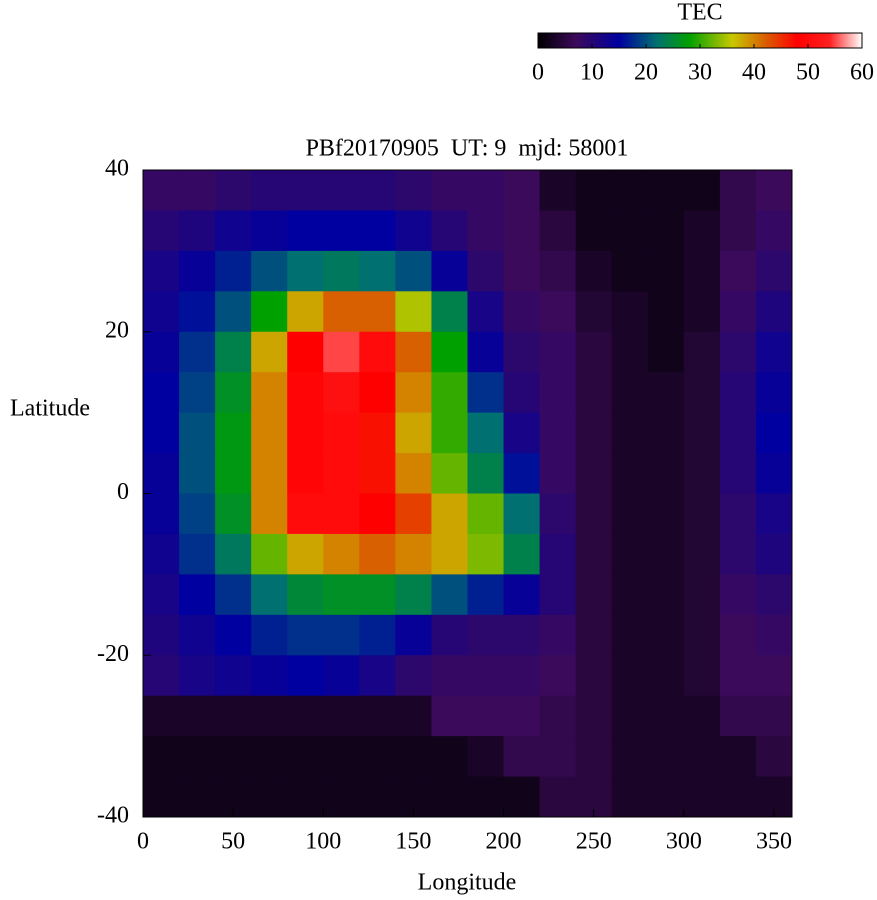  Describe the element at coordinates (413, 842) in the screenshot. I see `x-tick-label: 150` at that location.